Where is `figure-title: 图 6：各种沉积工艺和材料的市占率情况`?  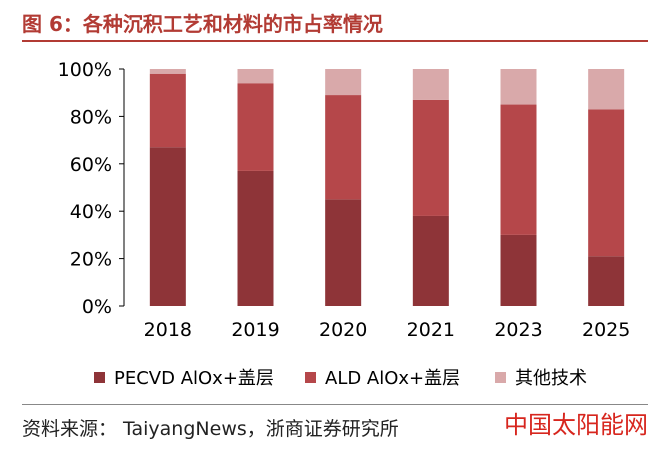
figure-title: 图 6：各种沉积工艺和材料的市占率情况 is located at coordinates (202, 24).